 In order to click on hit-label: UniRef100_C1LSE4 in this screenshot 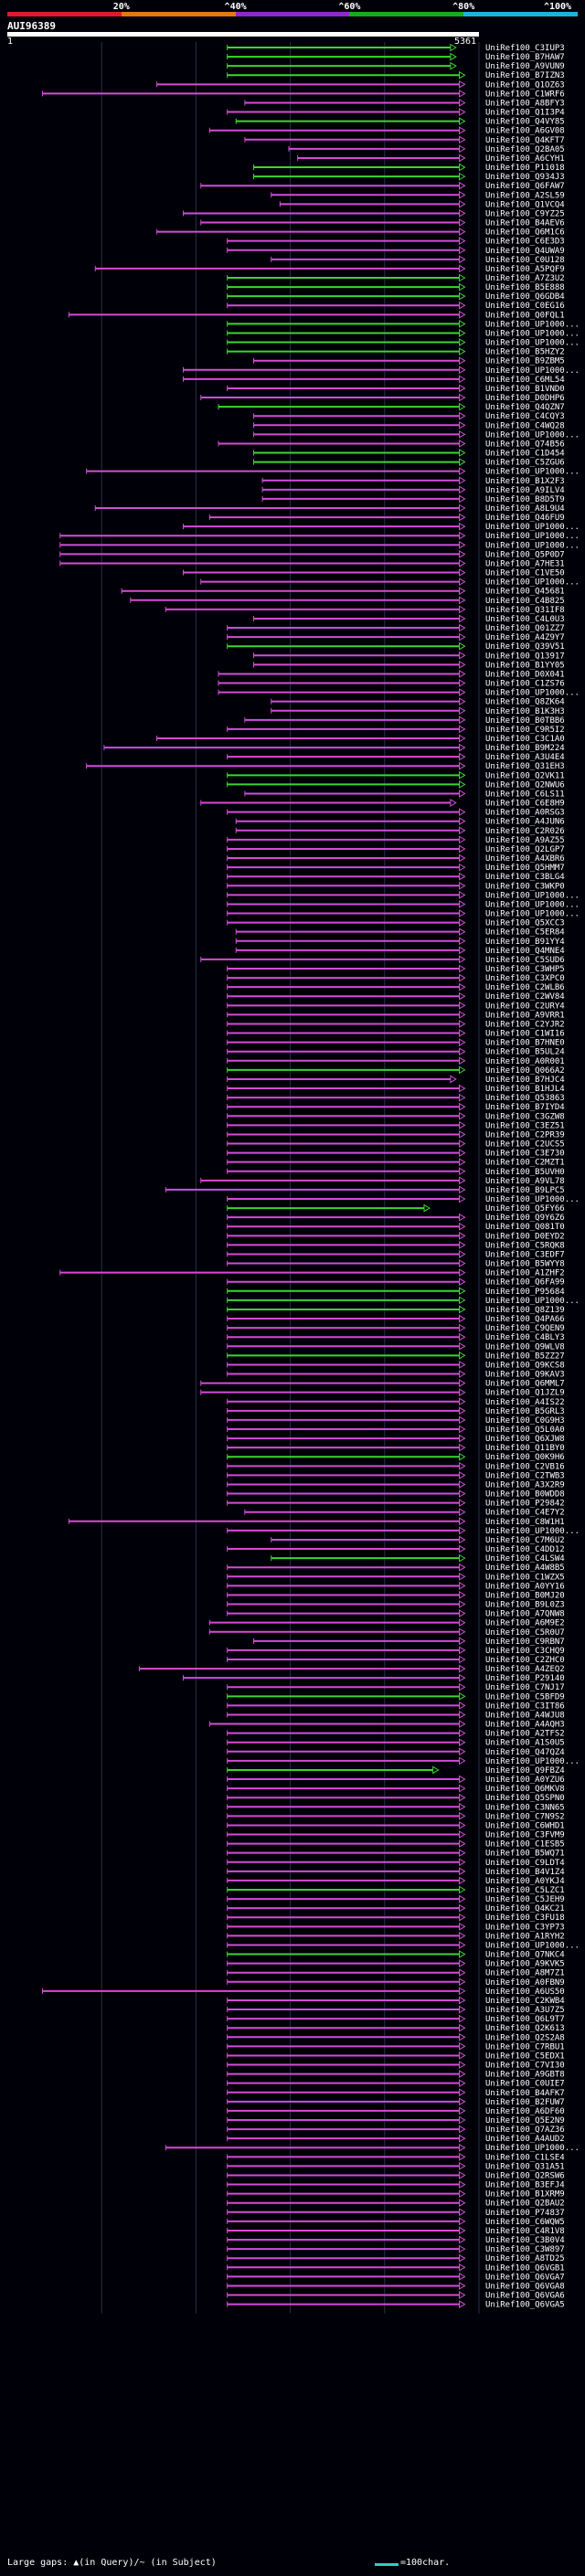, I will do `click(525, 2157)`.